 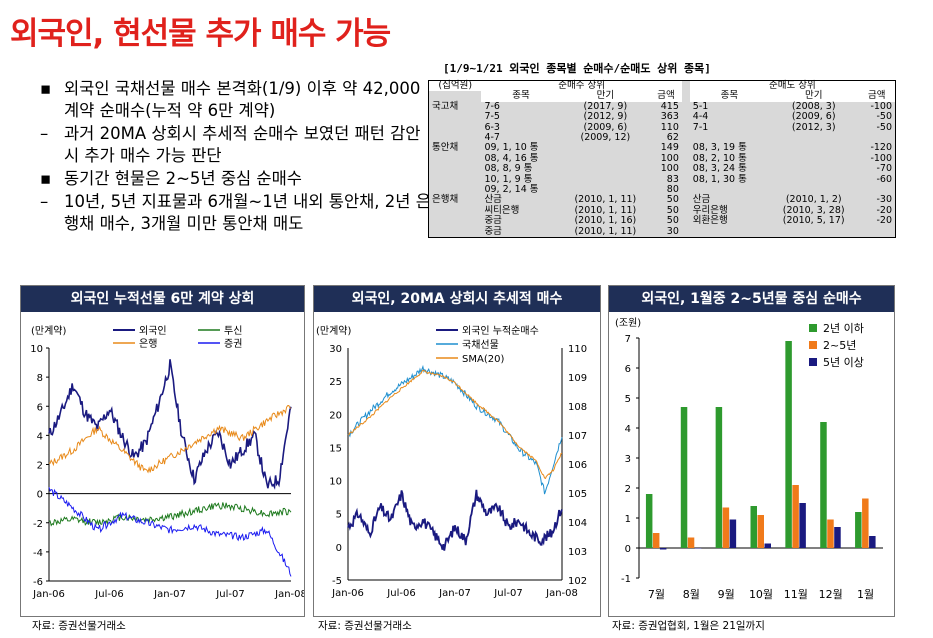 I want to click on x-tick-label: Jan-07, so click(x=169, y=594).